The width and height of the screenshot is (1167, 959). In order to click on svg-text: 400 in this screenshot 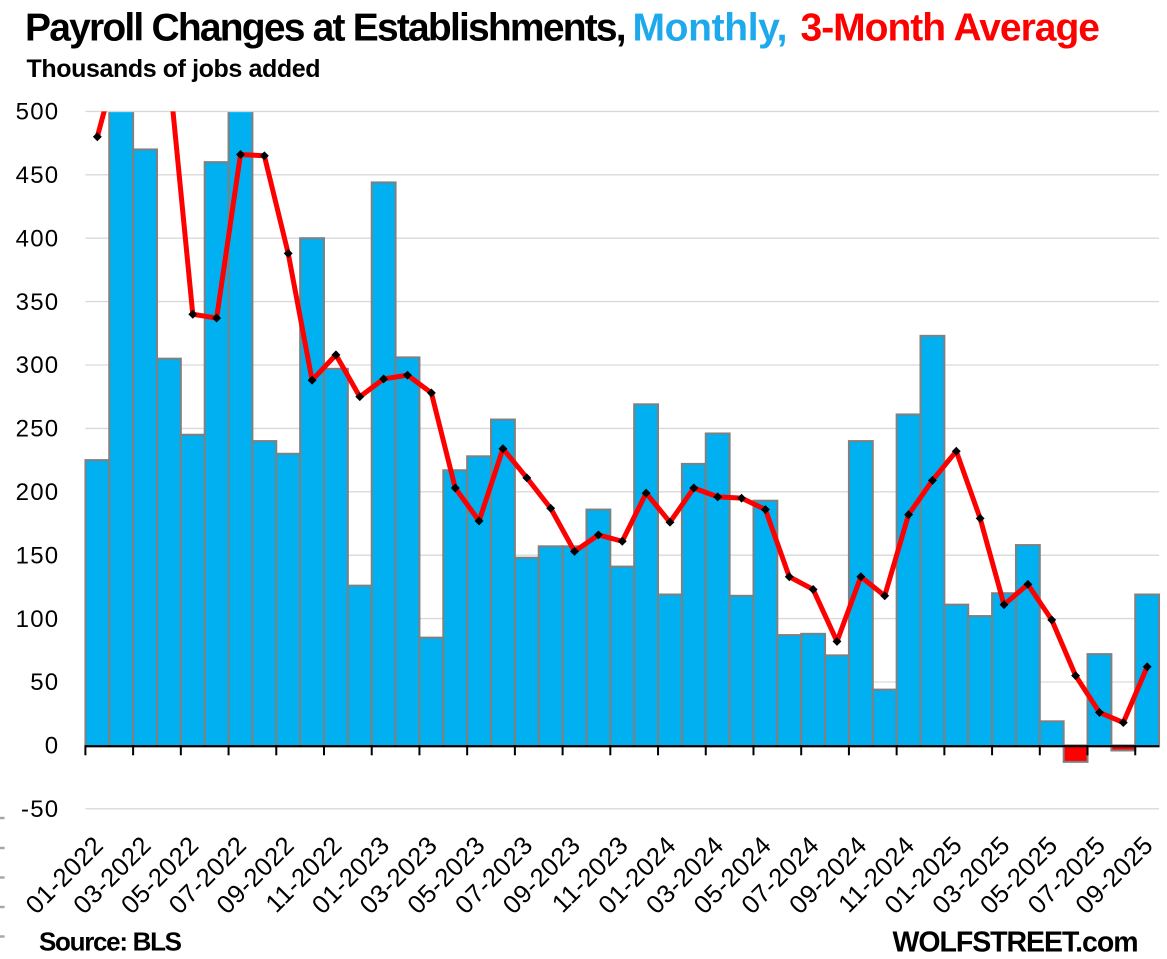, I will do `click(38, 238)`.